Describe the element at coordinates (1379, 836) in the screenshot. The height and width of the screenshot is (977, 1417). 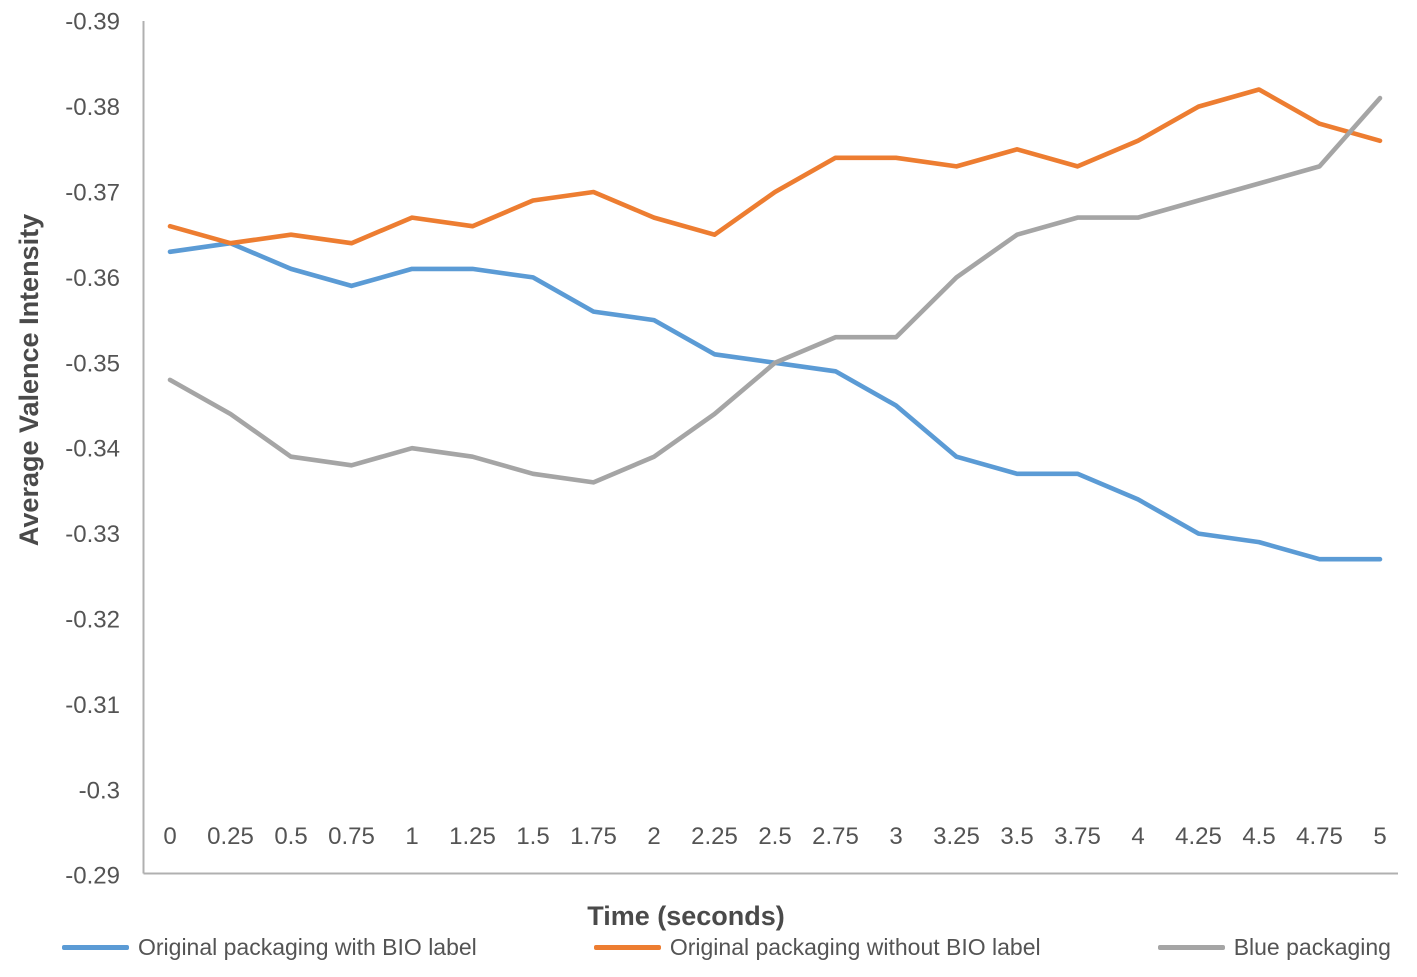
I see `x-tick-label: 5` at that location.